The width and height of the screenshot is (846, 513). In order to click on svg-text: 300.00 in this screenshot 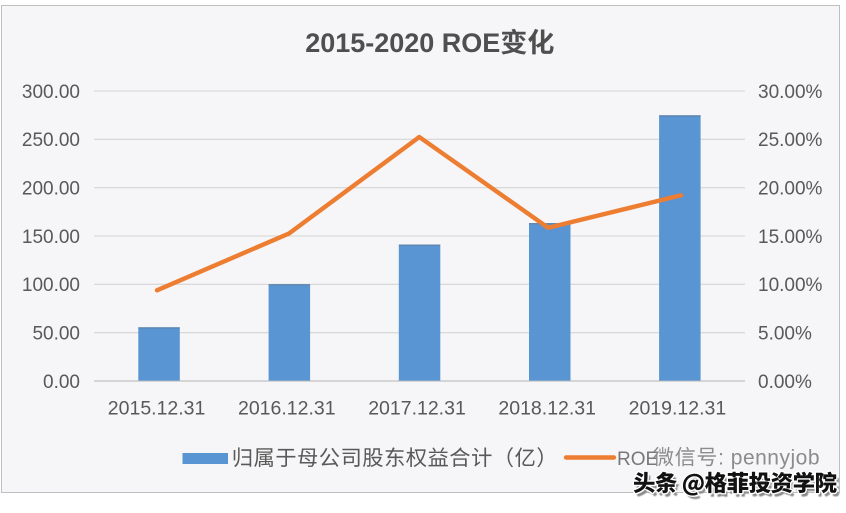, I will do `click(51, 92)`.